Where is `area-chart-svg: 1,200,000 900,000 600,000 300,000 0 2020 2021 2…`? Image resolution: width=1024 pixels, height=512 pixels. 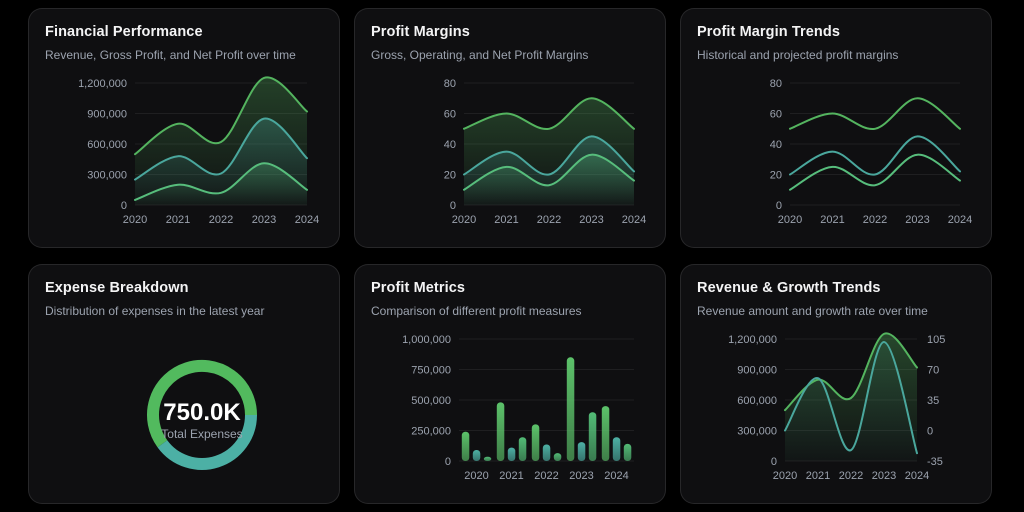 area-chart-svg: 1,200,000 900,000 600,000 300,000 0 2020 2021 2… is located at coordinates (198, 151).